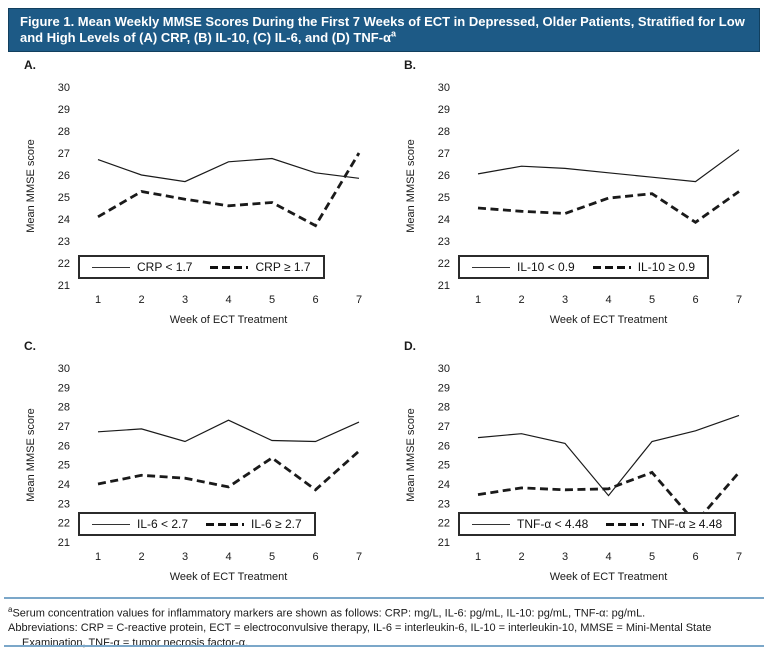 The width and height of the screenshot is (768, 653). Describe the element at coordinates (410, 65) in the screenshot. I see `panel-label-b: B.` at that location.